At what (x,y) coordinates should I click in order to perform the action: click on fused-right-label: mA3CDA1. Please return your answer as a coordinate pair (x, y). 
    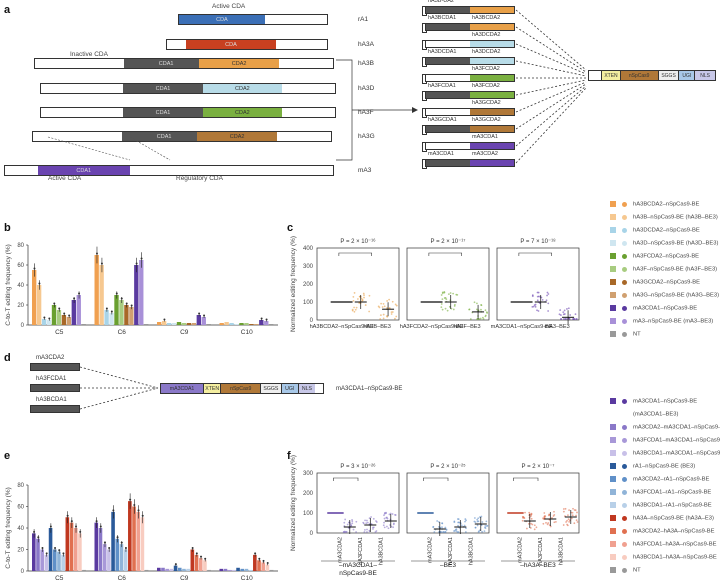
    Looking at the image, I should click on (485, 137).